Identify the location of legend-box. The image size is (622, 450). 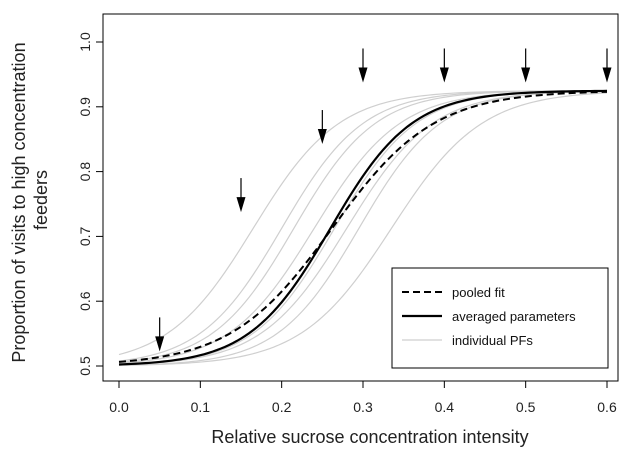
(500, 318).